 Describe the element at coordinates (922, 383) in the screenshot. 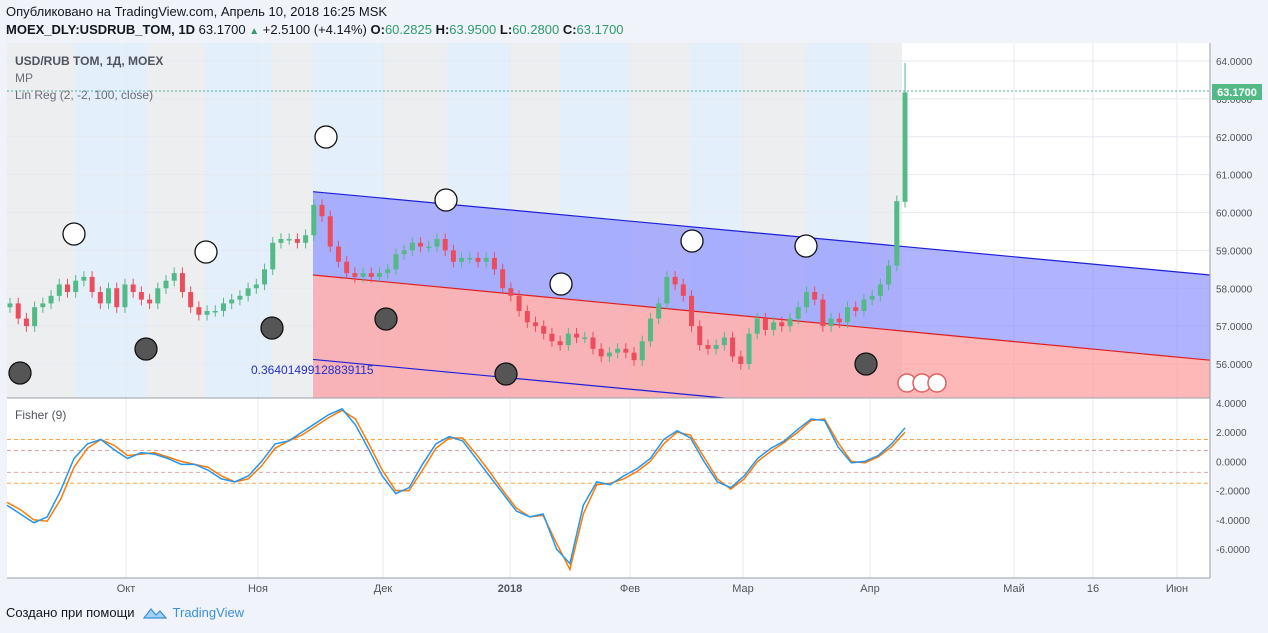

I see `event-flags` at that location.